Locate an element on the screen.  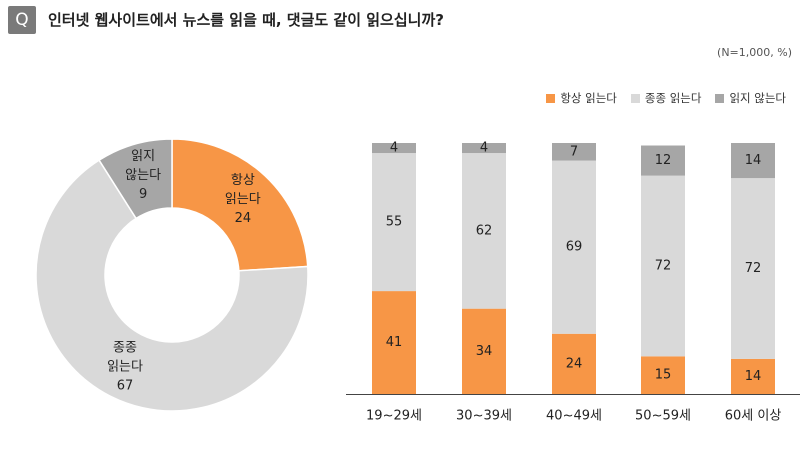
bar-value-label: 55 is located at coordinates (394, 222).